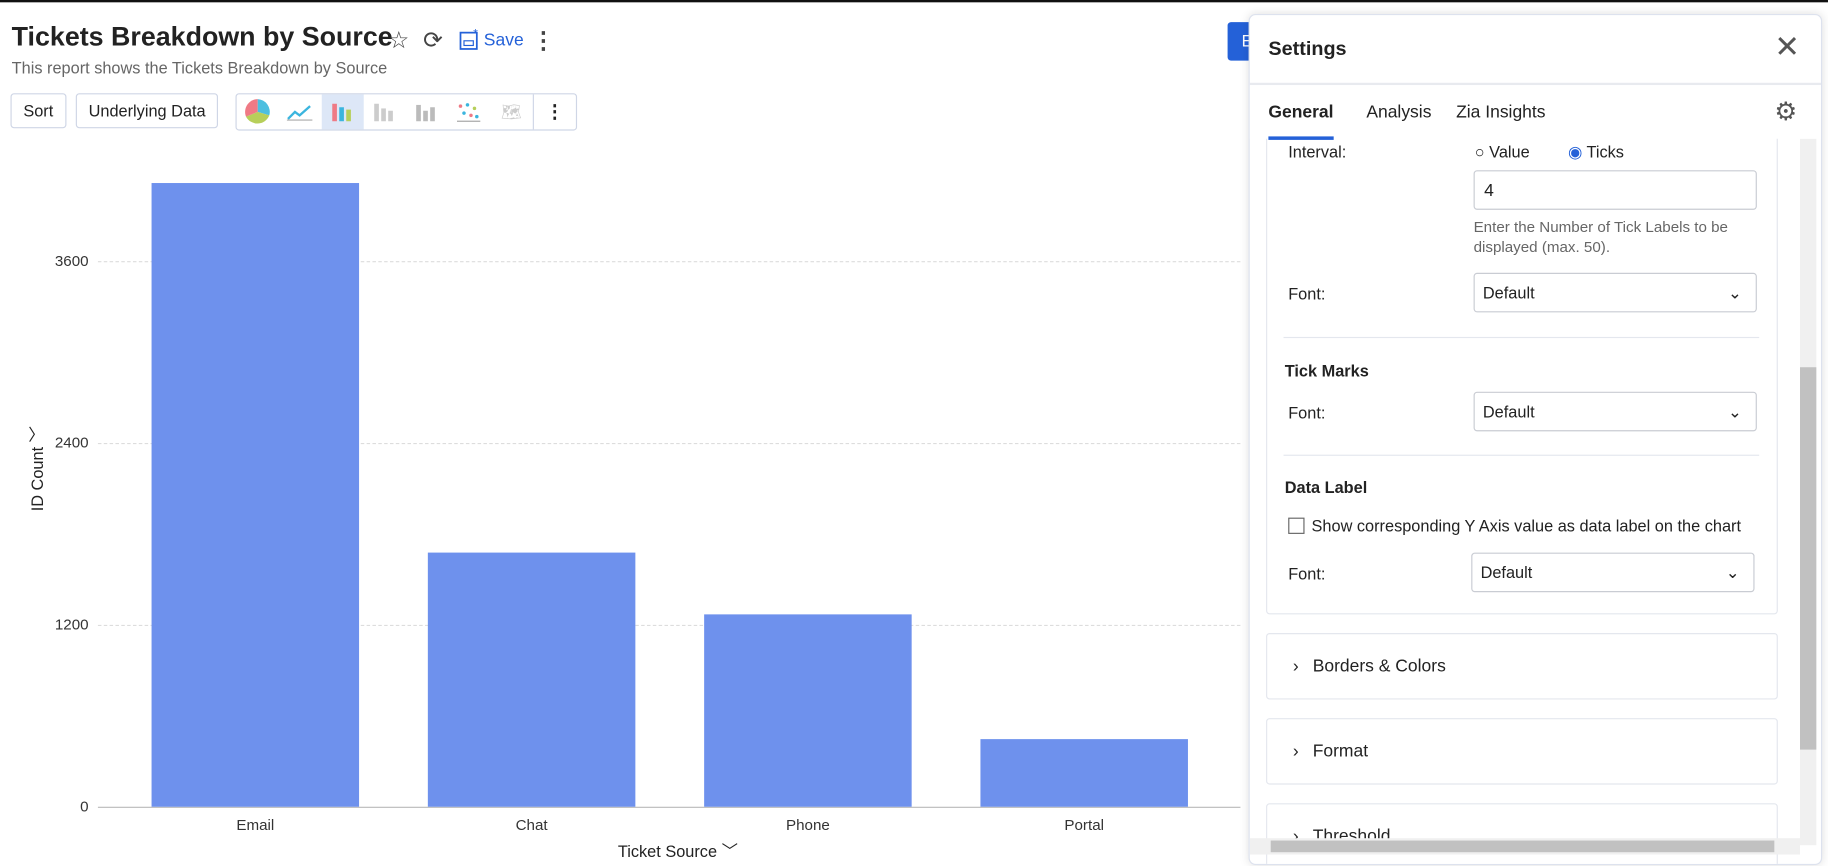  I want to click on x-tick-label: Email, so click(255, 825).